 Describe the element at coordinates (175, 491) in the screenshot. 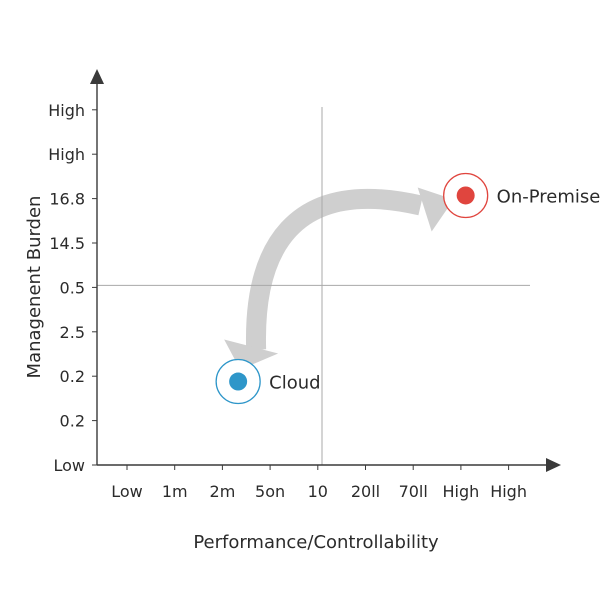

I see `x-tick-label: 1m` at that location.